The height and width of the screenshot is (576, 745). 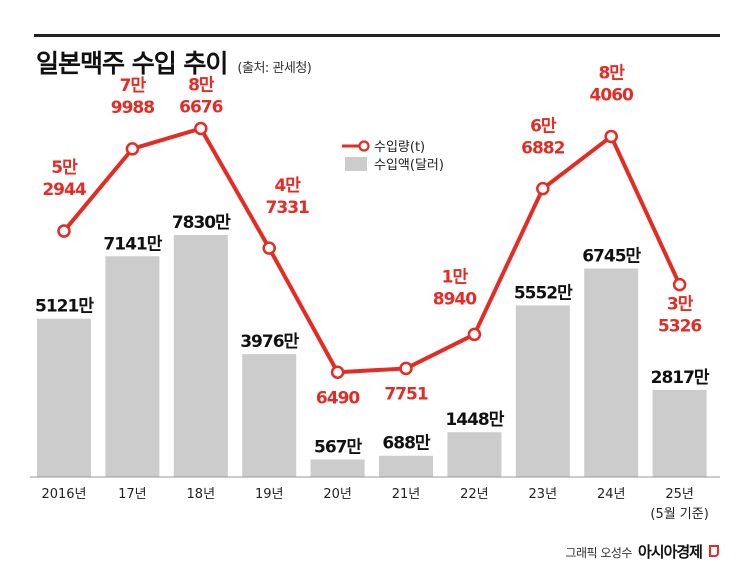 What do you see at coordinates (201, 223) in the screenshot?
I see `bar-label-2: 7830만` at bounding box center [201, 223].